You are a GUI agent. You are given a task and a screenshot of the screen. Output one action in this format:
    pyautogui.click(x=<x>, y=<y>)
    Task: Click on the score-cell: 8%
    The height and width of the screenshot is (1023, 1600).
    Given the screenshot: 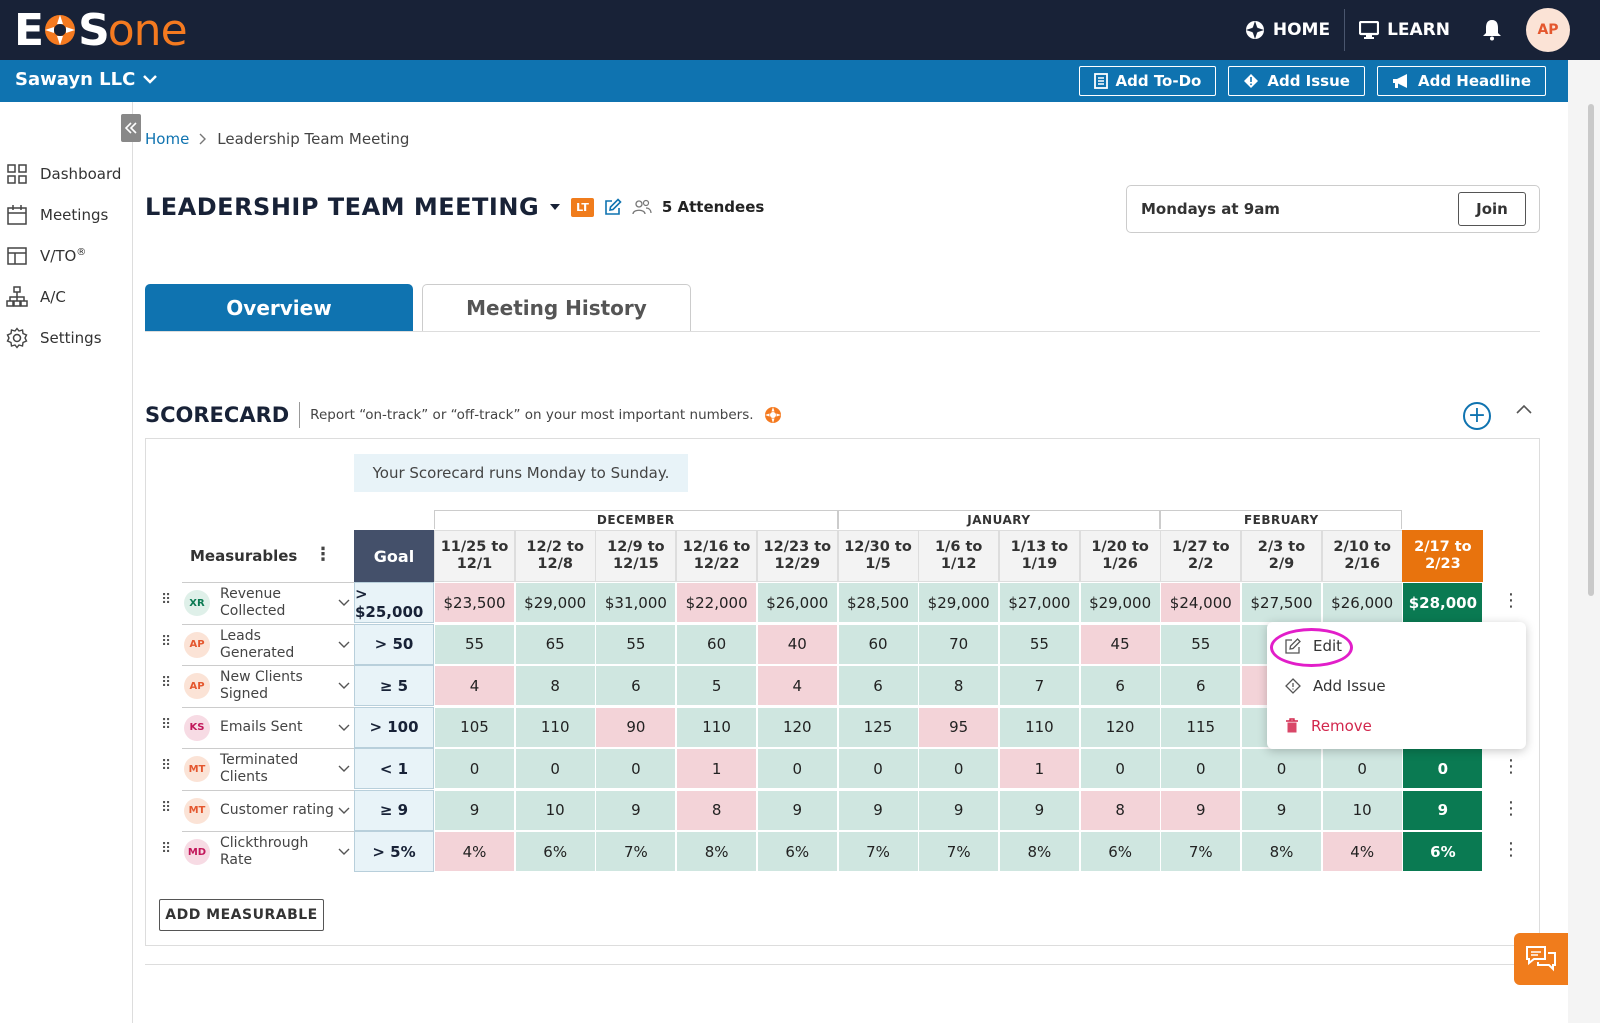 What is the action you would take?
    pyautogui.click(x=1039, y=851)
    